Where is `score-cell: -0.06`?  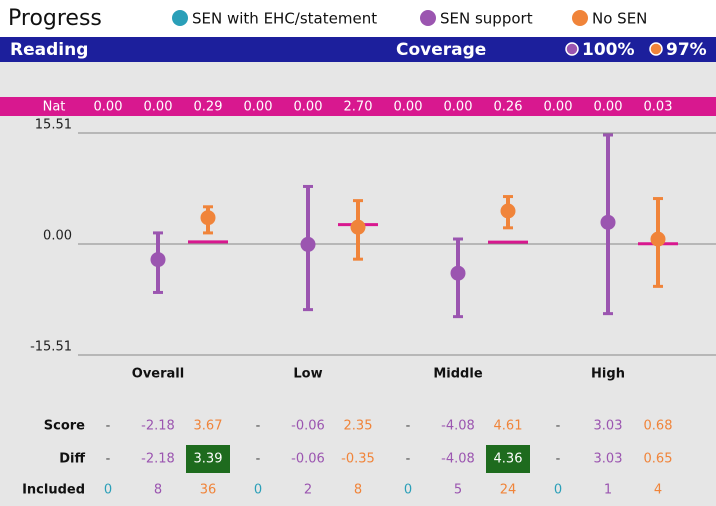 score-cell: -0.06 is located at coordinates (308, 426).